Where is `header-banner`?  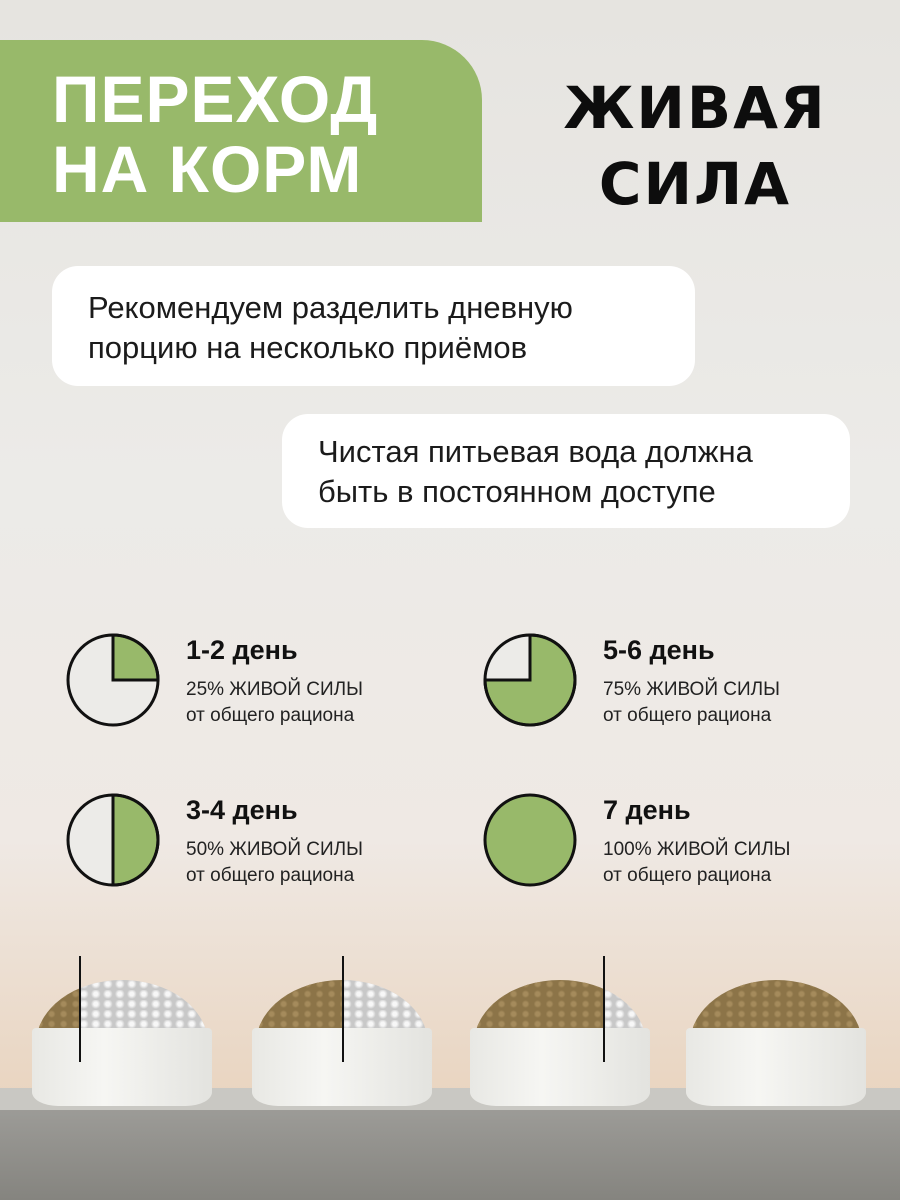
header-banner is located at coordinates (241, 131).